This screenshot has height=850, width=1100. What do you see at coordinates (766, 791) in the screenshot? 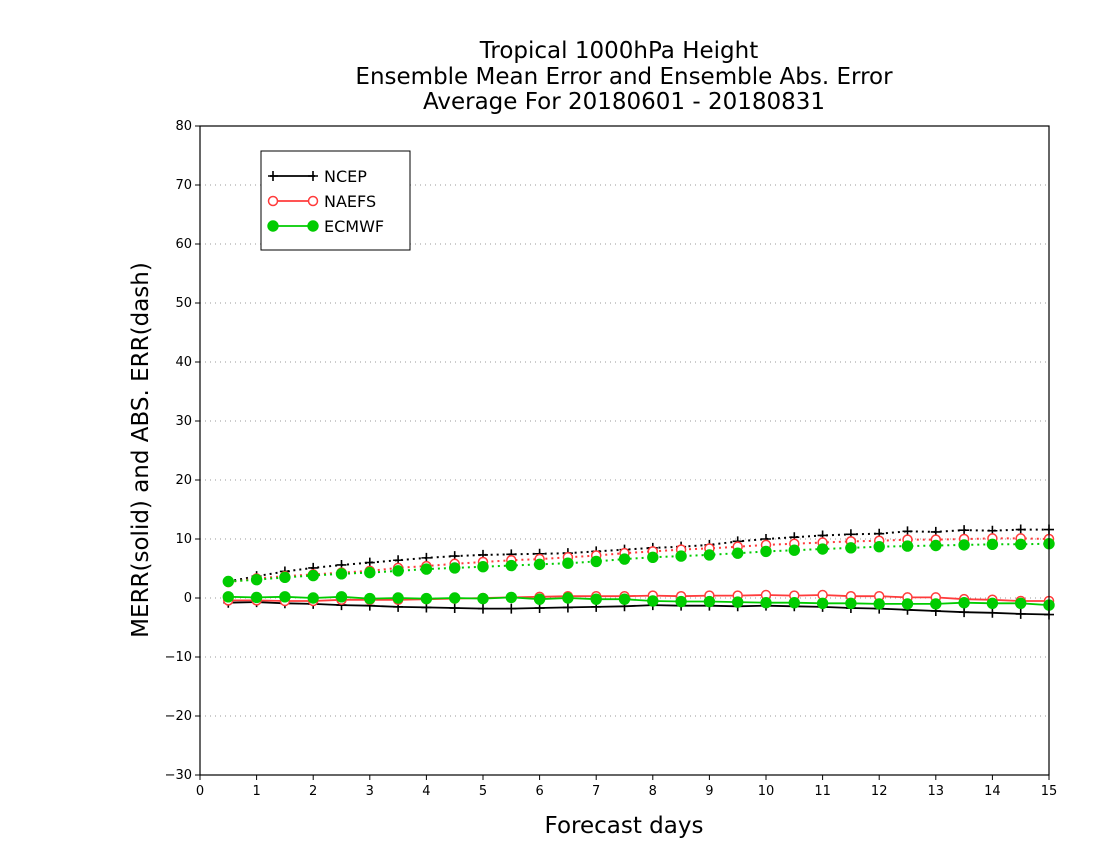
I see `x-tick-label: 10` at bounding box center [766, 791].